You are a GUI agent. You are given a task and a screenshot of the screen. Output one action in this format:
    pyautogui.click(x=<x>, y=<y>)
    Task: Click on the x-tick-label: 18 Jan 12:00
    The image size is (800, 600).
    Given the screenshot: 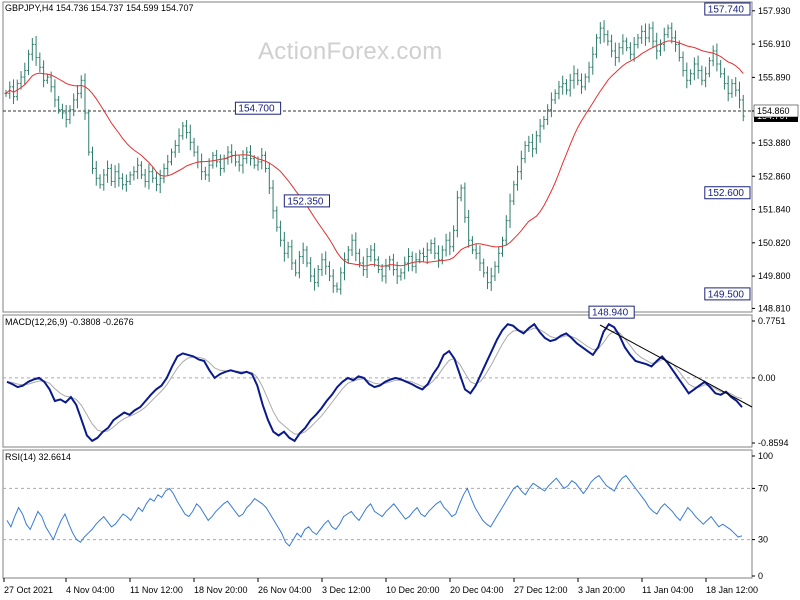 What is the action you would take?
    pyautogui.click(x=732, y=590)
    